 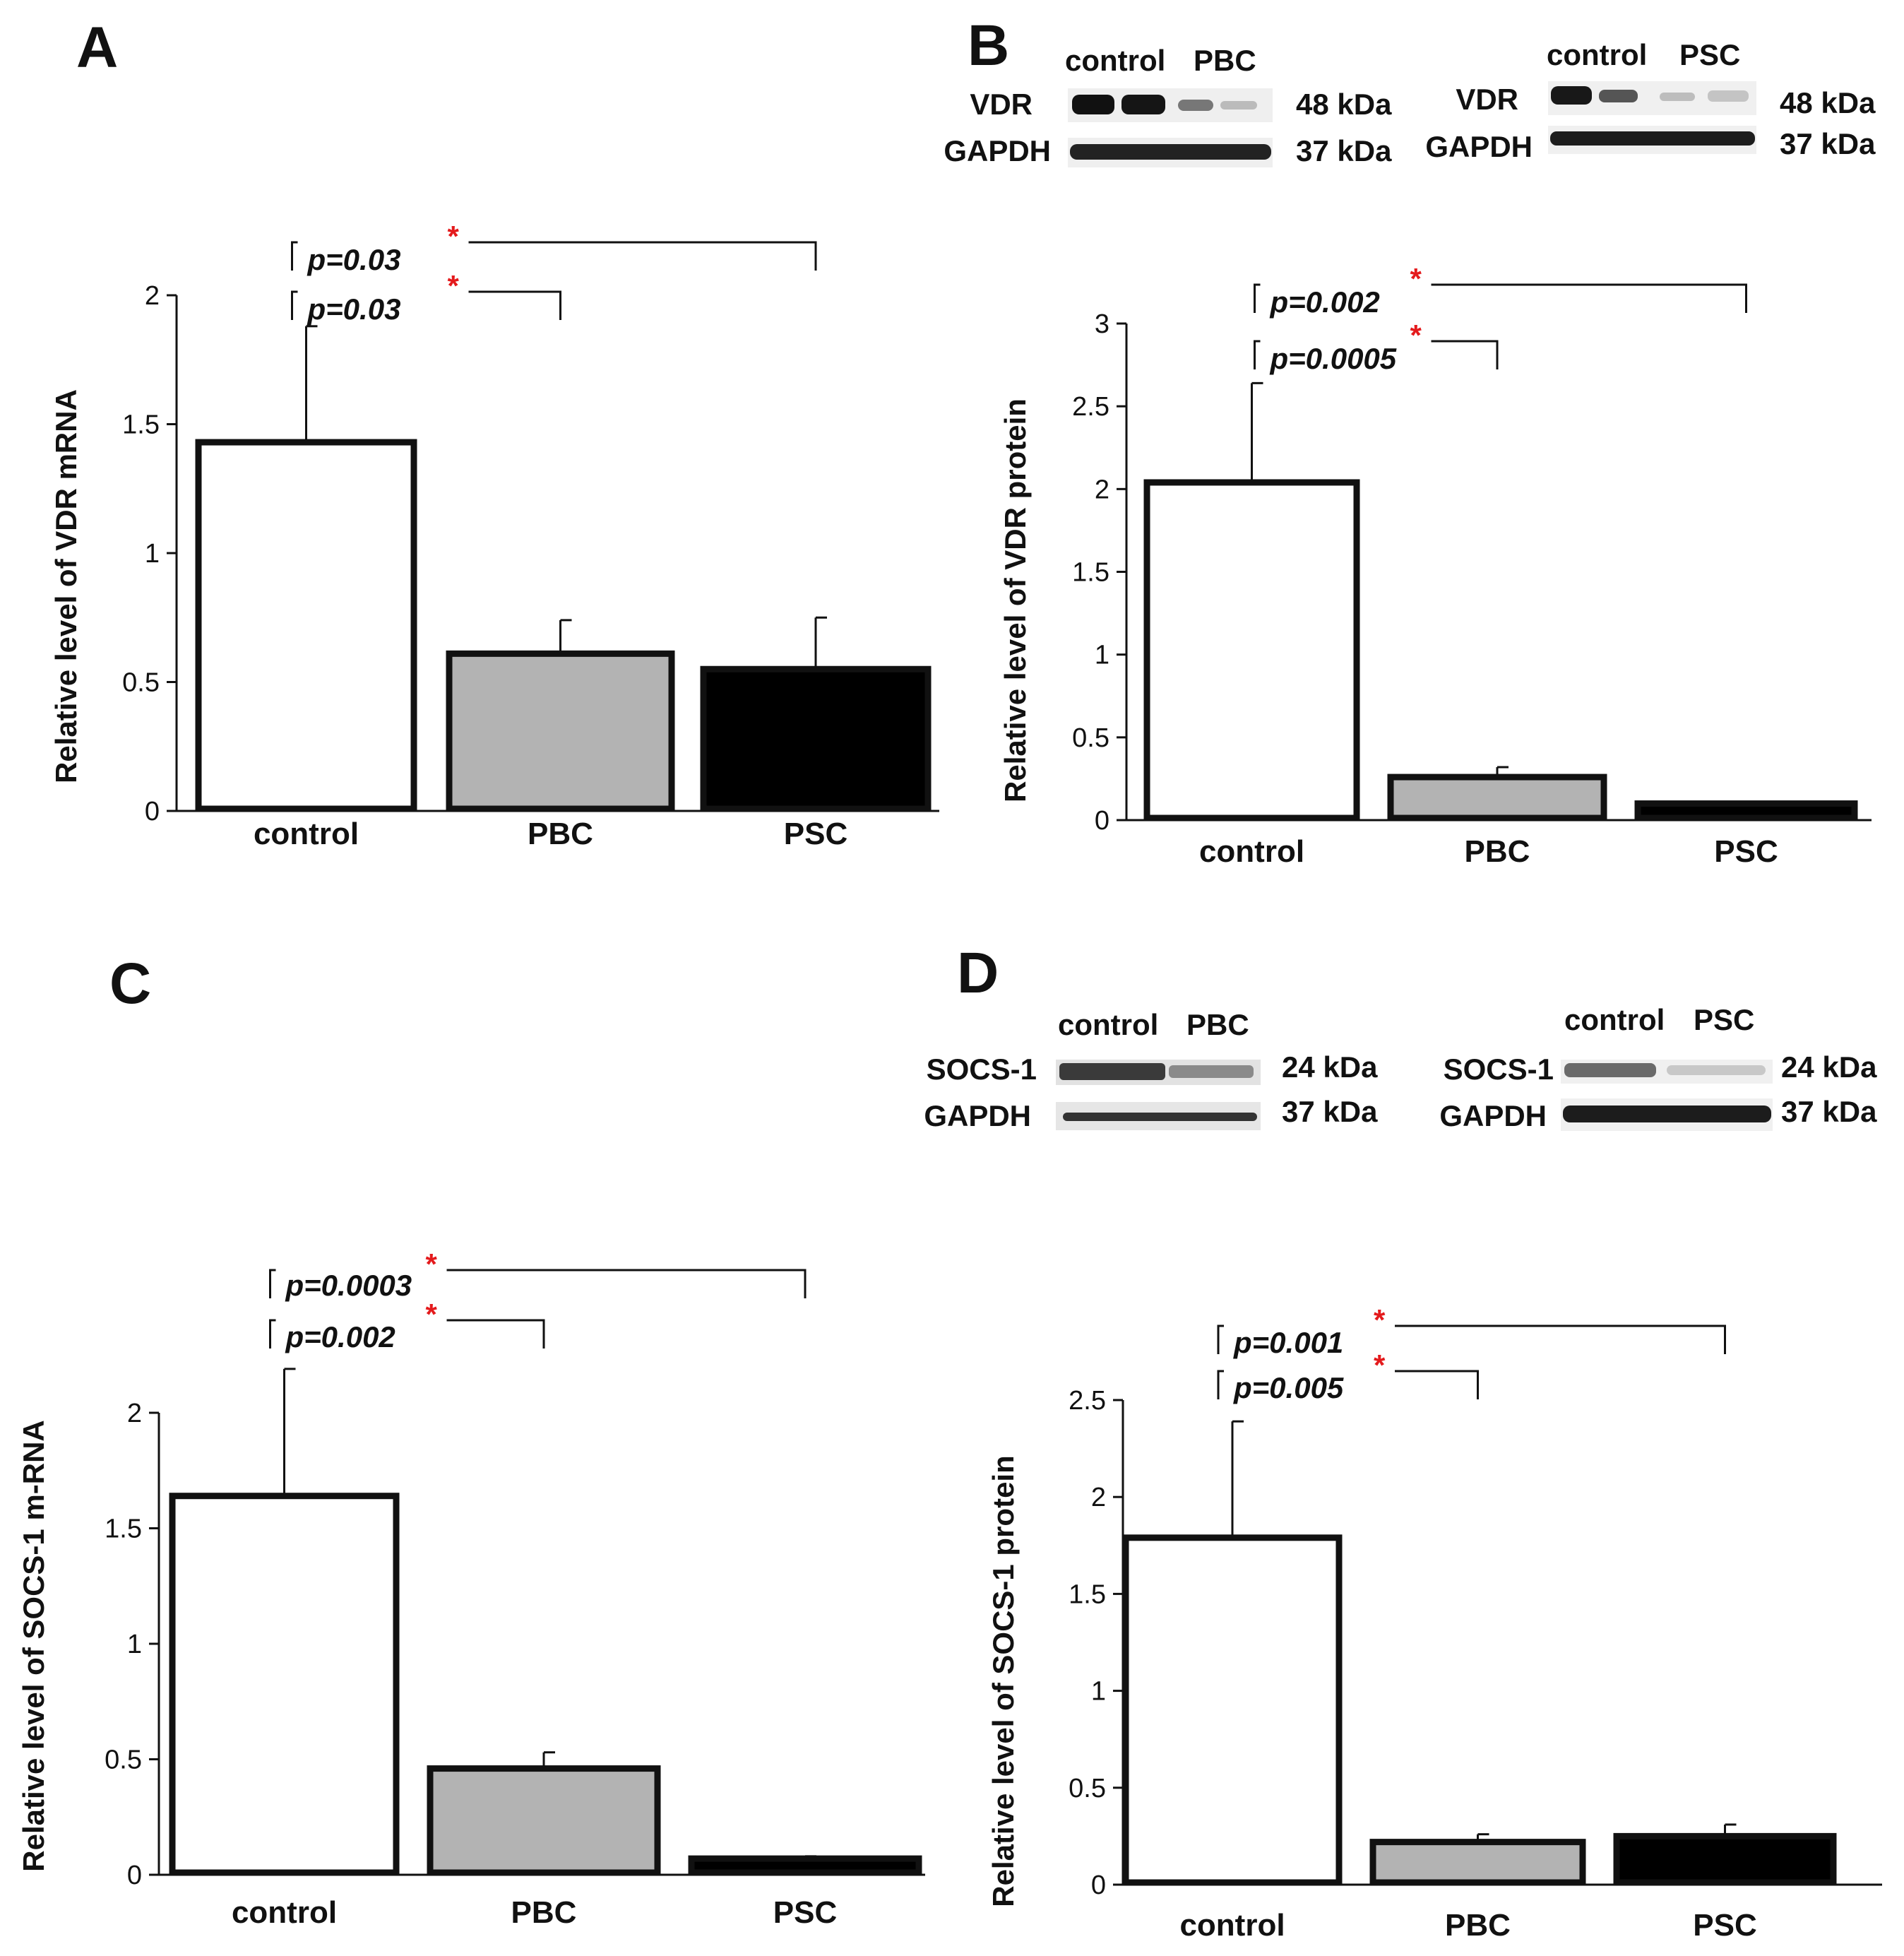 I want to click on blot-protein-label: SOCS-1, so click(x=982, y=1069).